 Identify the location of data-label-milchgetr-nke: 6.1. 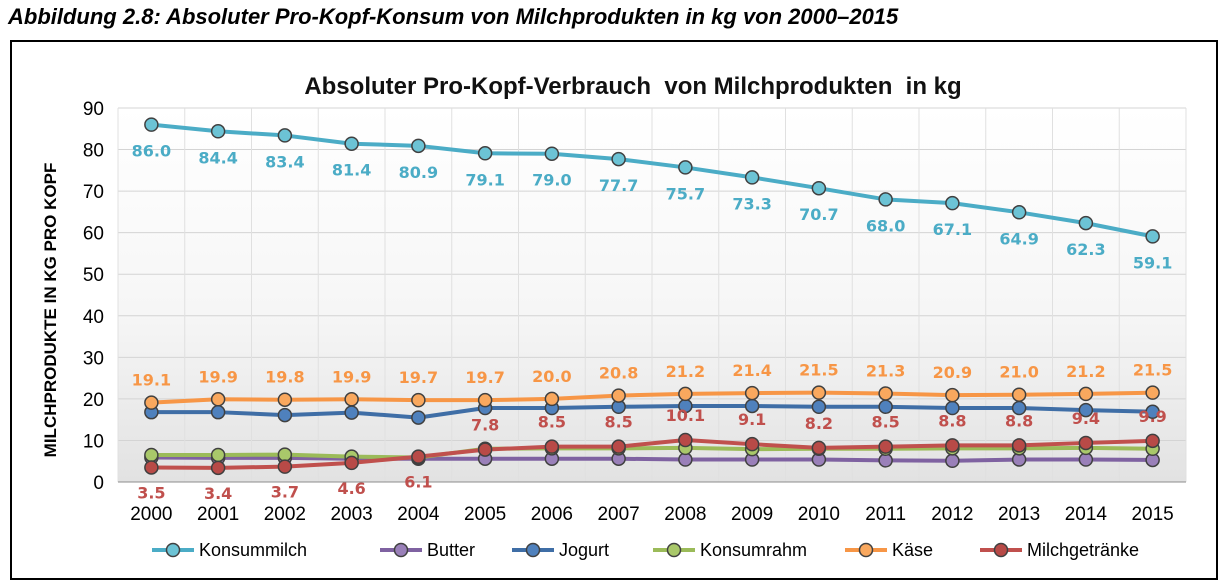
(418, 482).